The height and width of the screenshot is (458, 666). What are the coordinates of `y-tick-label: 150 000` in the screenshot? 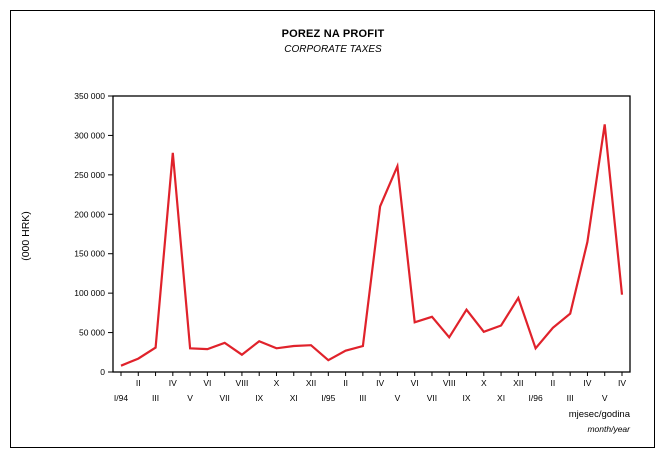 It's located at (89, 254).